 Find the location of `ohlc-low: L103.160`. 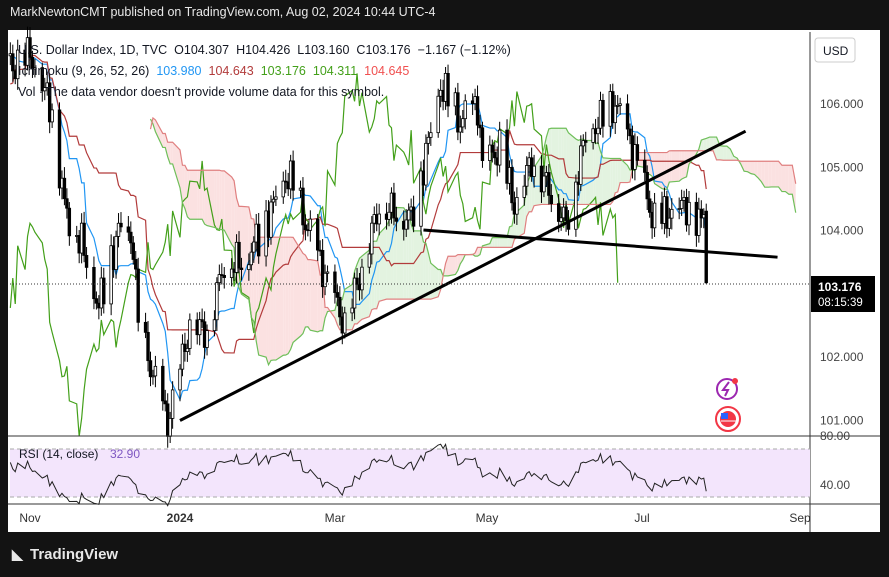

ohlc-low: L103.160 is located at coordinates (323, 50).